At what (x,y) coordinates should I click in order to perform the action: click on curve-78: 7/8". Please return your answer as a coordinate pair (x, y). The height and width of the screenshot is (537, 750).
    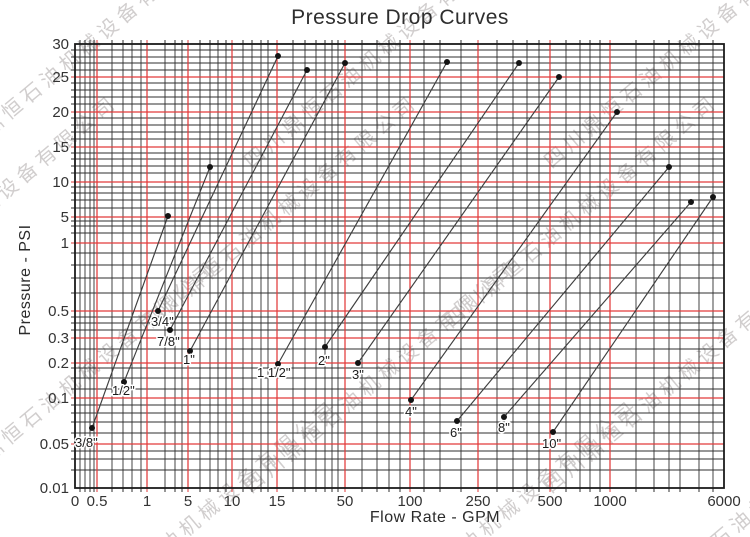
    Looking at the image, I should click on (233, 209).